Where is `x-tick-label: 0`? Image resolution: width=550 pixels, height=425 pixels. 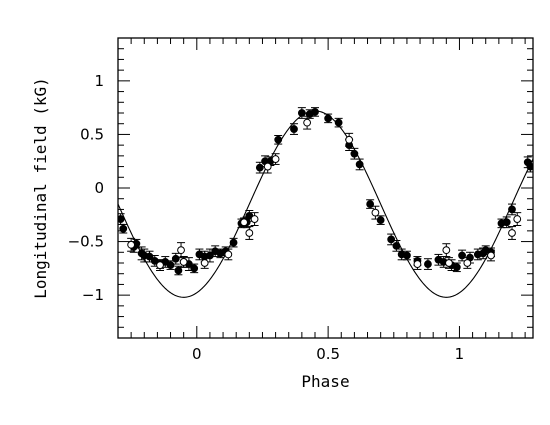
x-tick-label: 0 is located at coordinates (197, 354).